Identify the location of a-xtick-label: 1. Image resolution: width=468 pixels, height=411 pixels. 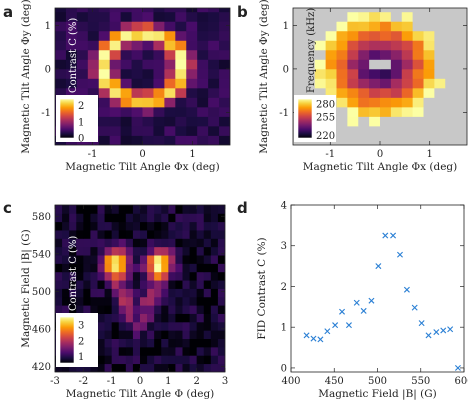
(192, 154).